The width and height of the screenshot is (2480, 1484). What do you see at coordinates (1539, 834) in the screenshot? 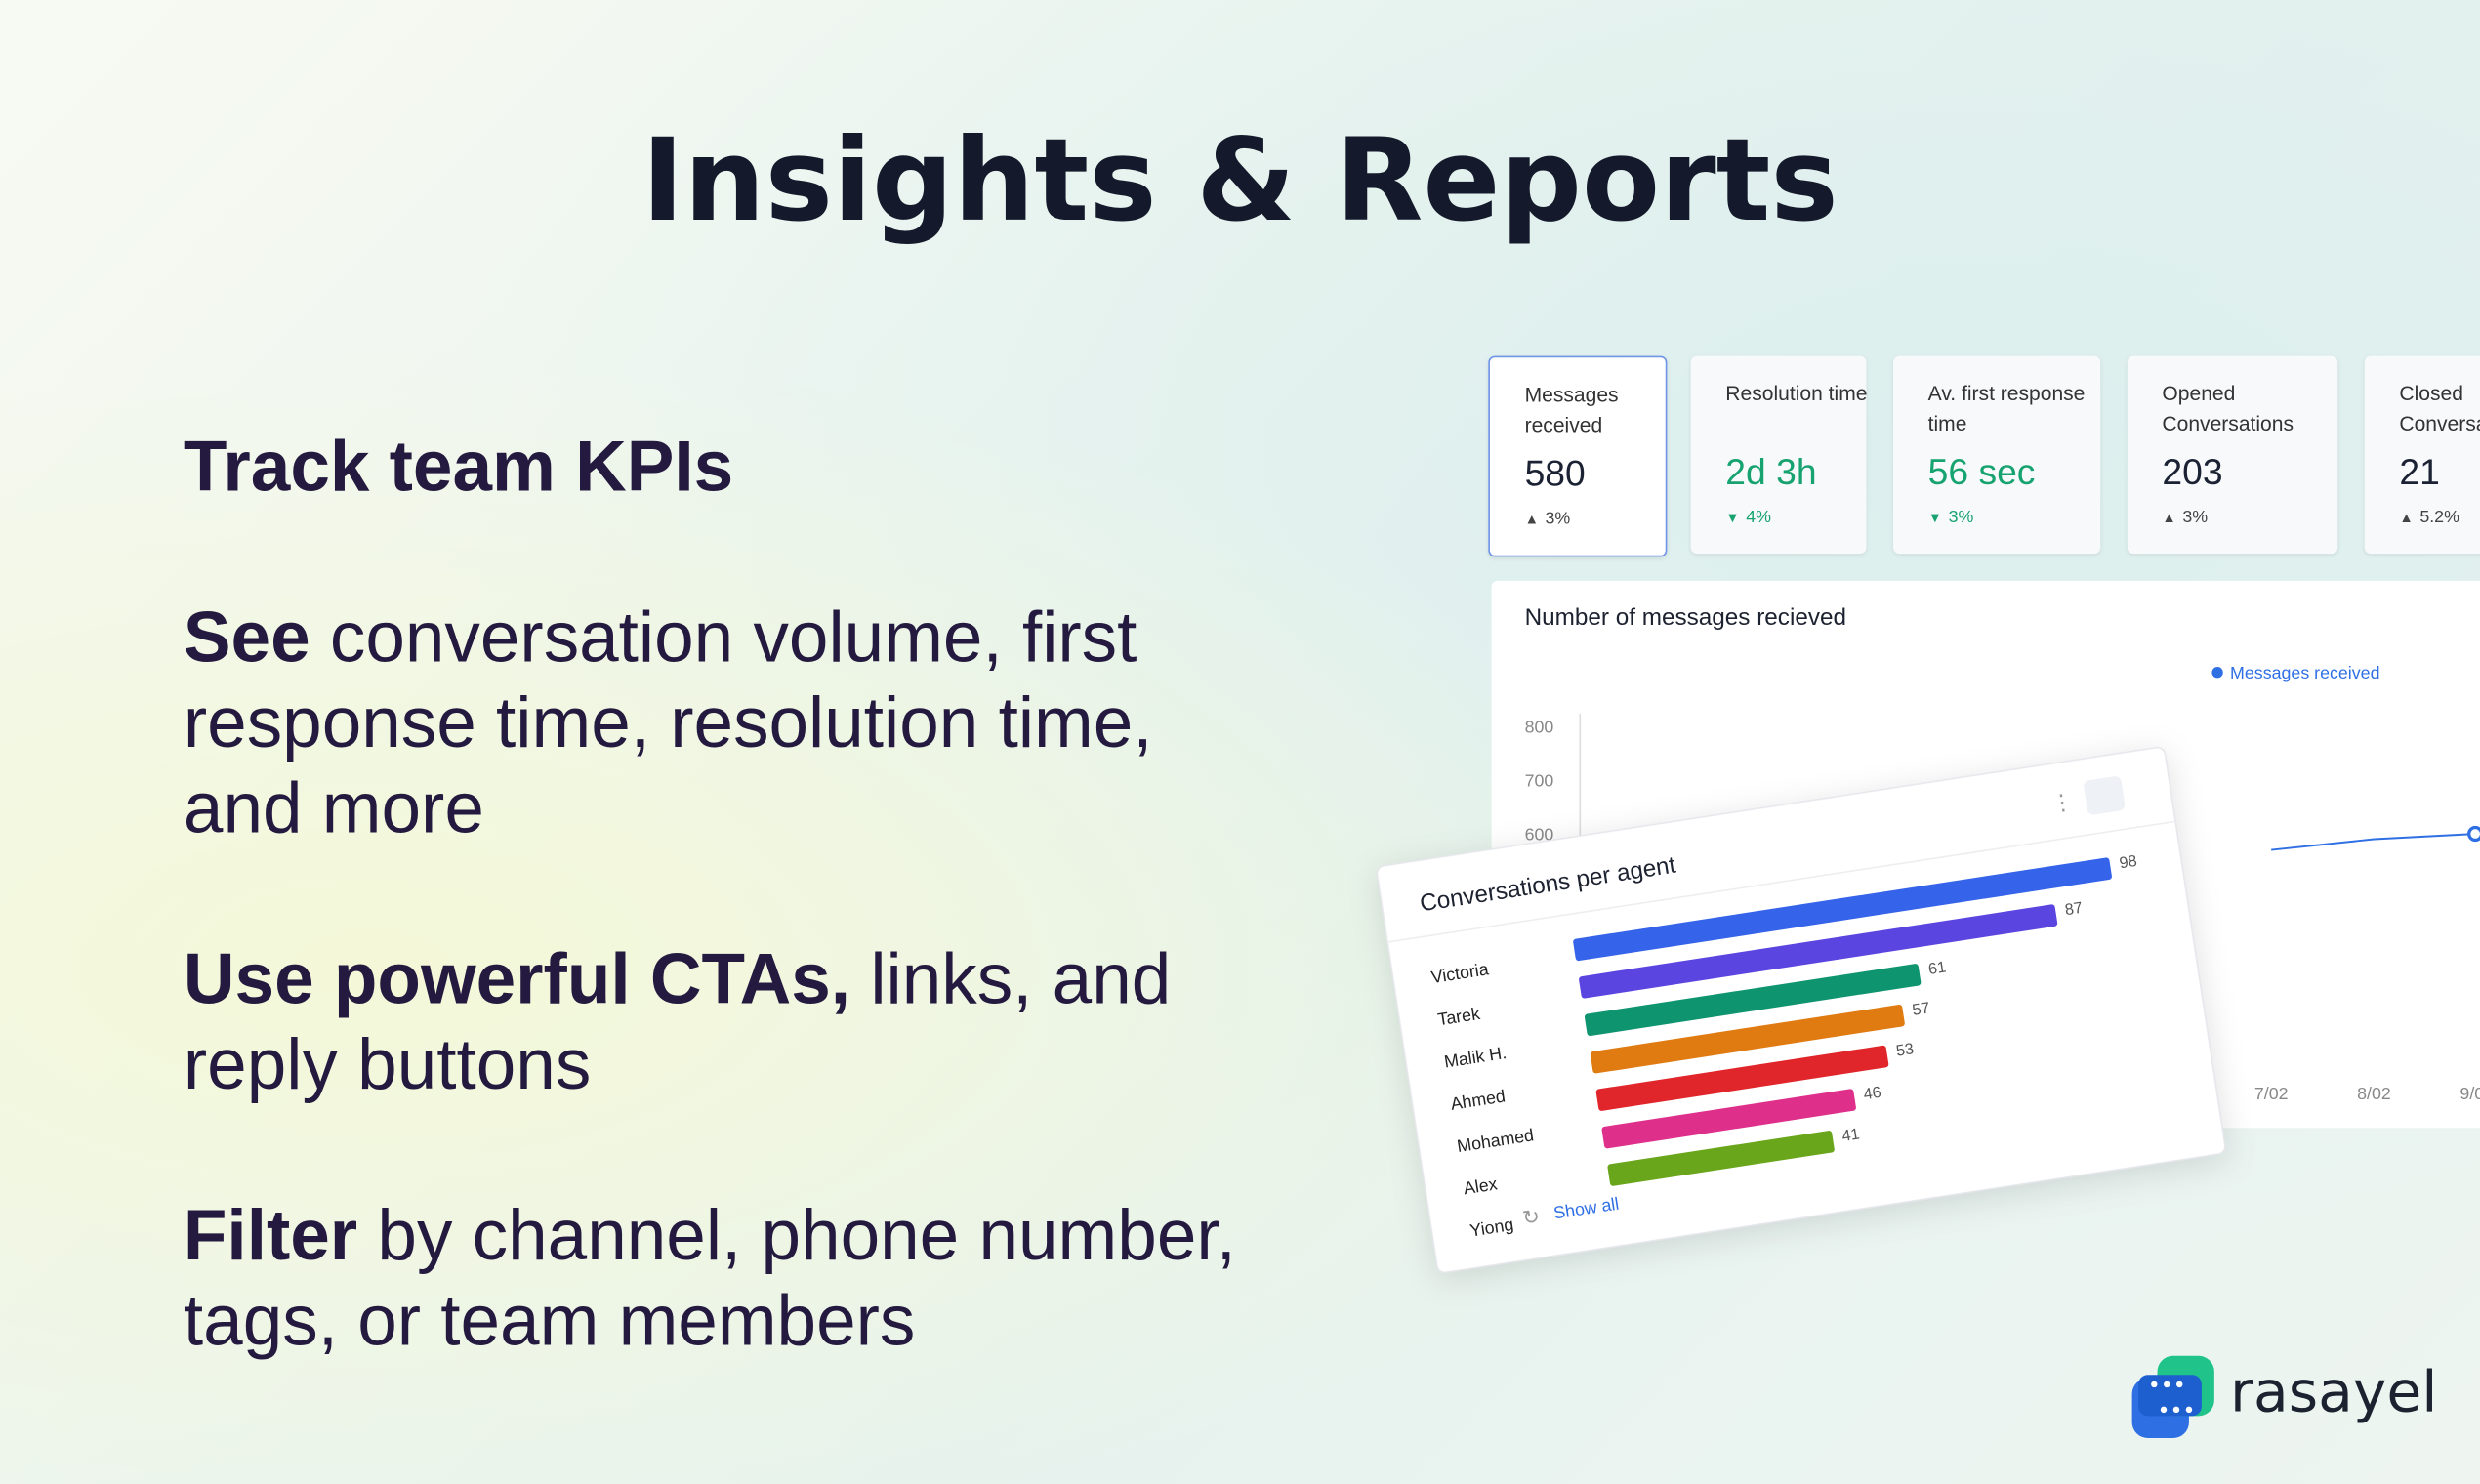
I see `y-tick-label: 600` at bounding box center [1539, 834].